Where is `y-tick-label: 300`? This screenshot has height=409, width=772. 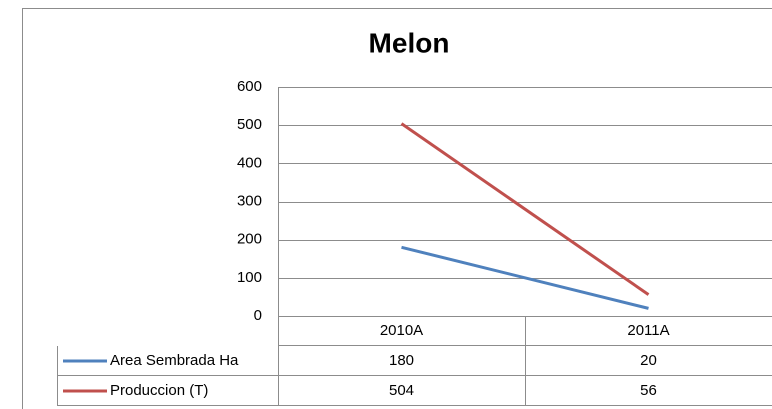
y-tick-label: 300 is located at coordinates (249, 200).